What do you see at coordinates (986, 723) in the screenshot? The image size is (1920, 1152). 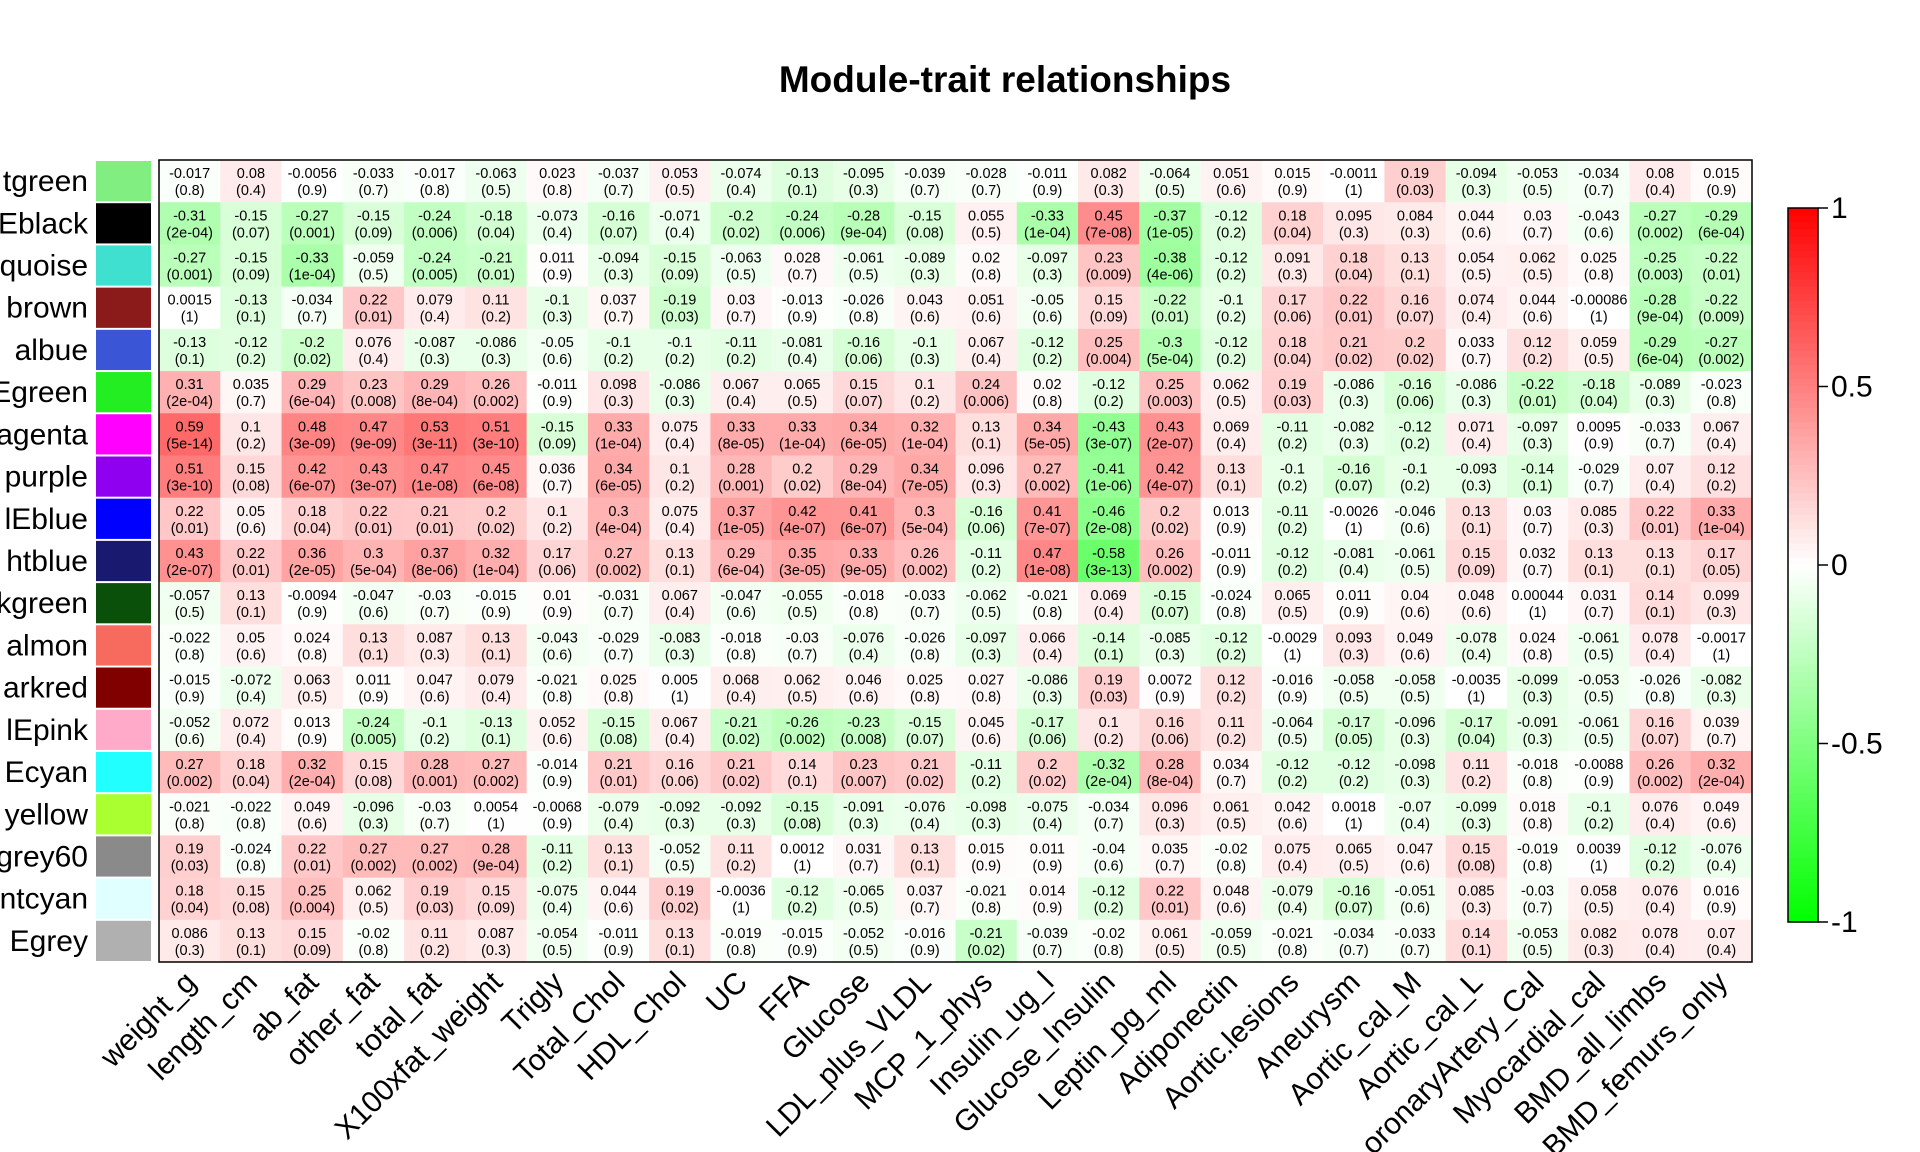 I see `cell-correlation-label: 0.045` at bounding box center [986, 723].